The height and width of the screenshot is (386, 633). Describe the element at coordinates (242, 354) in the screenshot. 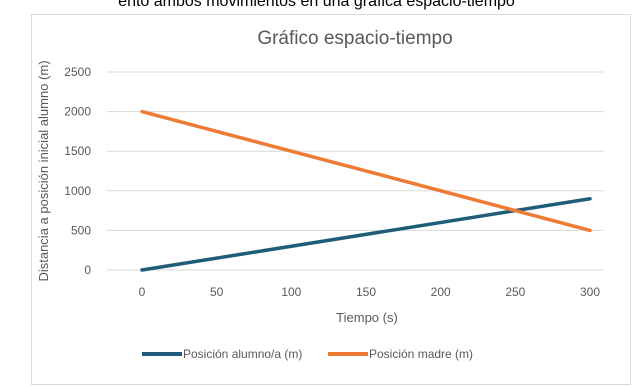

I see `legend-label-0: Posición alumno/a (m)` at that location.